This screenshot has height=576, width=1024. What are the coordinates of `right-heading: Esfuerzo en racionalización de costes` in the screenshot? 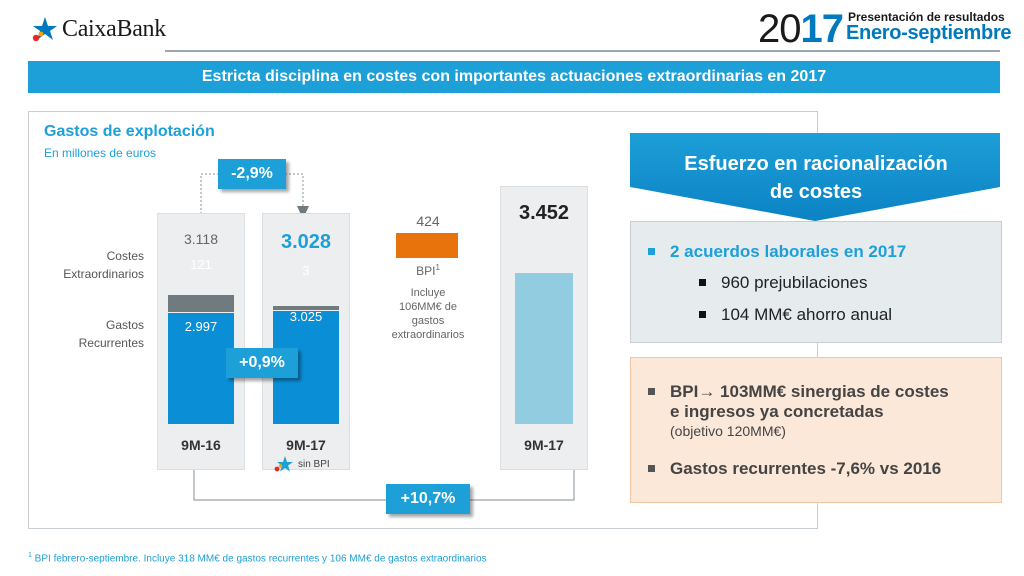 It's located at (816, 178).